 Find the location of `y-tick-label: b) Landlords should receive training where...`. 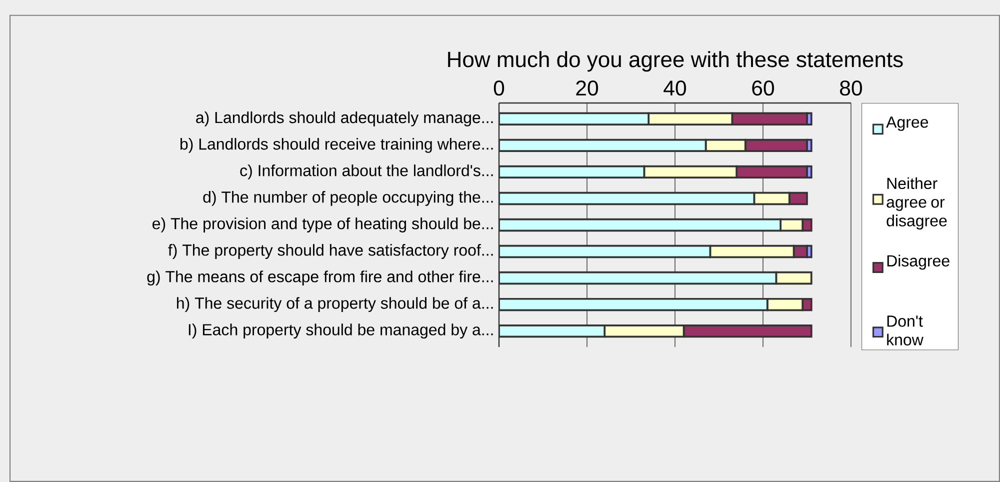

y-tick-label: b) Landlords should receive training where... is located at coordinates (336, 145).